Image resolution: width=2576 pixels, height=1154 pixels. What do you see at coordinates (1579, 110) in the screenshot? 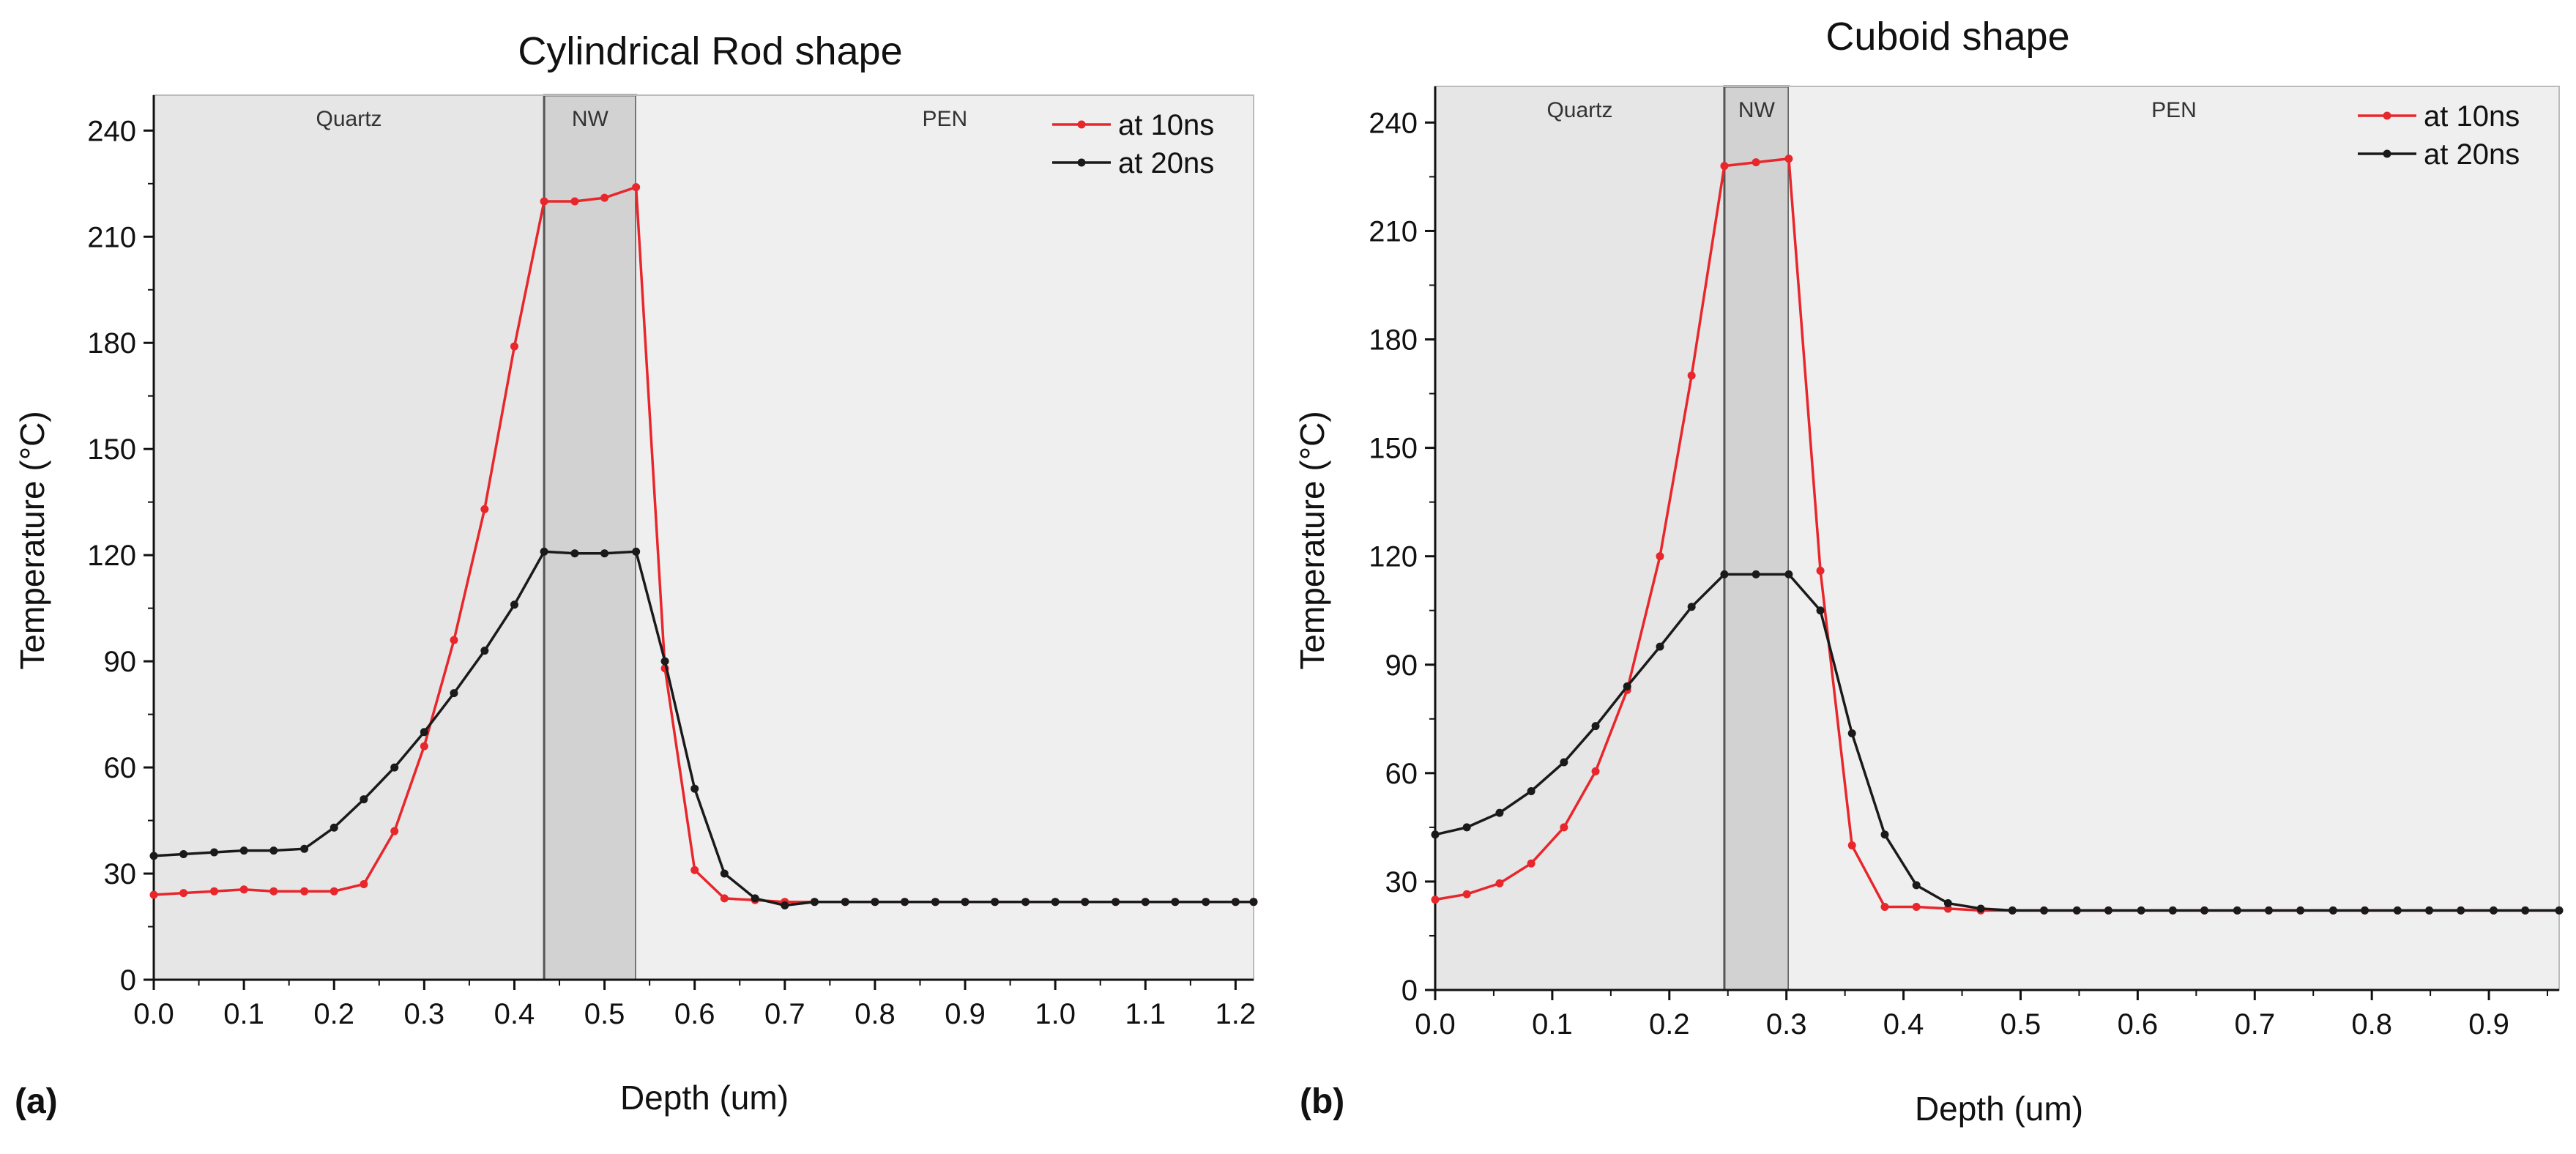
I see `region-label: Quartz` at bounding box center [1579, 110].